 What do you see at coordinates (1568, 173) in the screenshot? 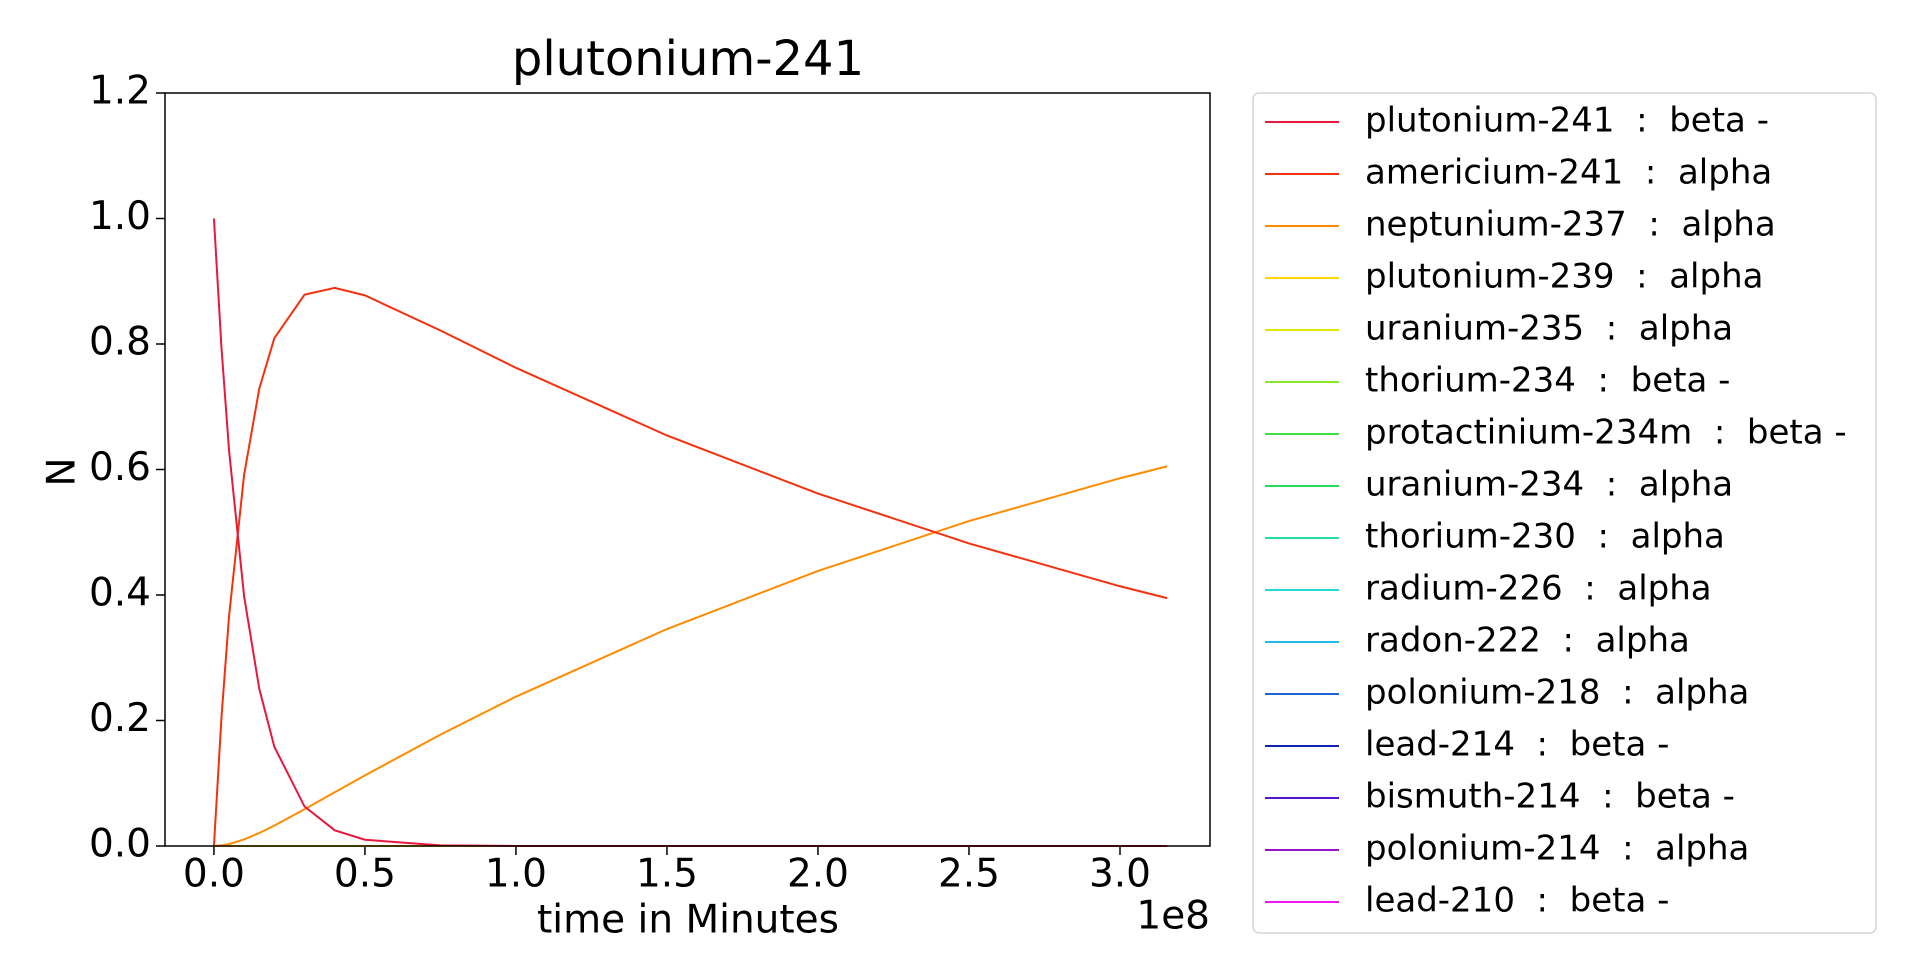
I see `legend-label: americium-241 : alpha` at bounding box center [1568, 173].